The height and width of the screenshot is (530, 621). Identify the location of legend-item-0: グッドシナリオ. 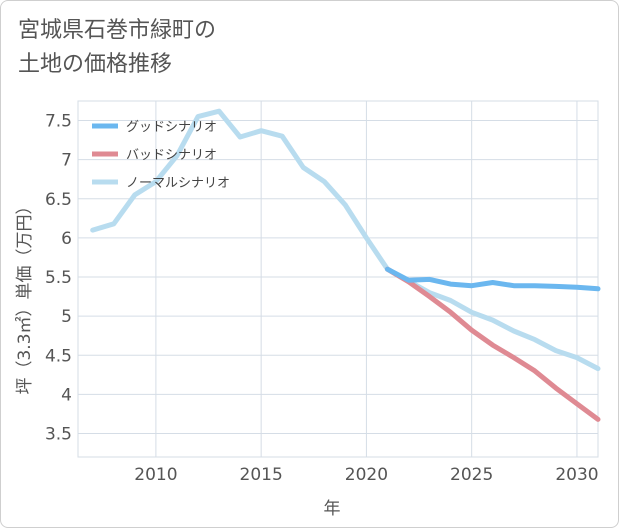
(154, 127).